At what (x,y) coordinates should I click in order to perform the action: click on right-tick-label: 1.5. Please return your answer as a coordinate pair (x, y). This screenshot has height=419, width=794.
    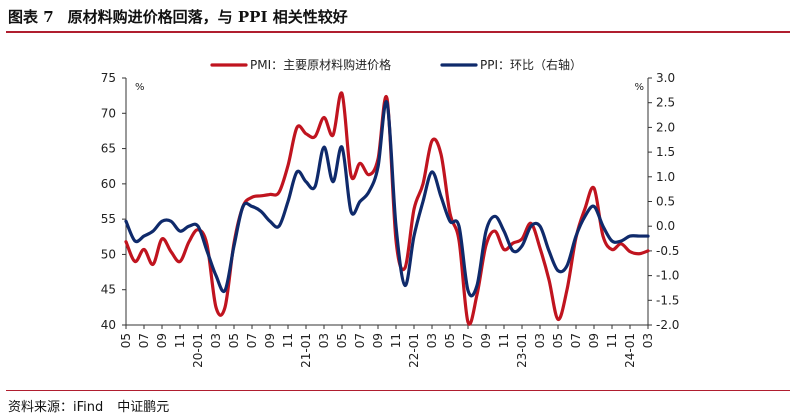
    Looking at the image, I should click on (665, 152).